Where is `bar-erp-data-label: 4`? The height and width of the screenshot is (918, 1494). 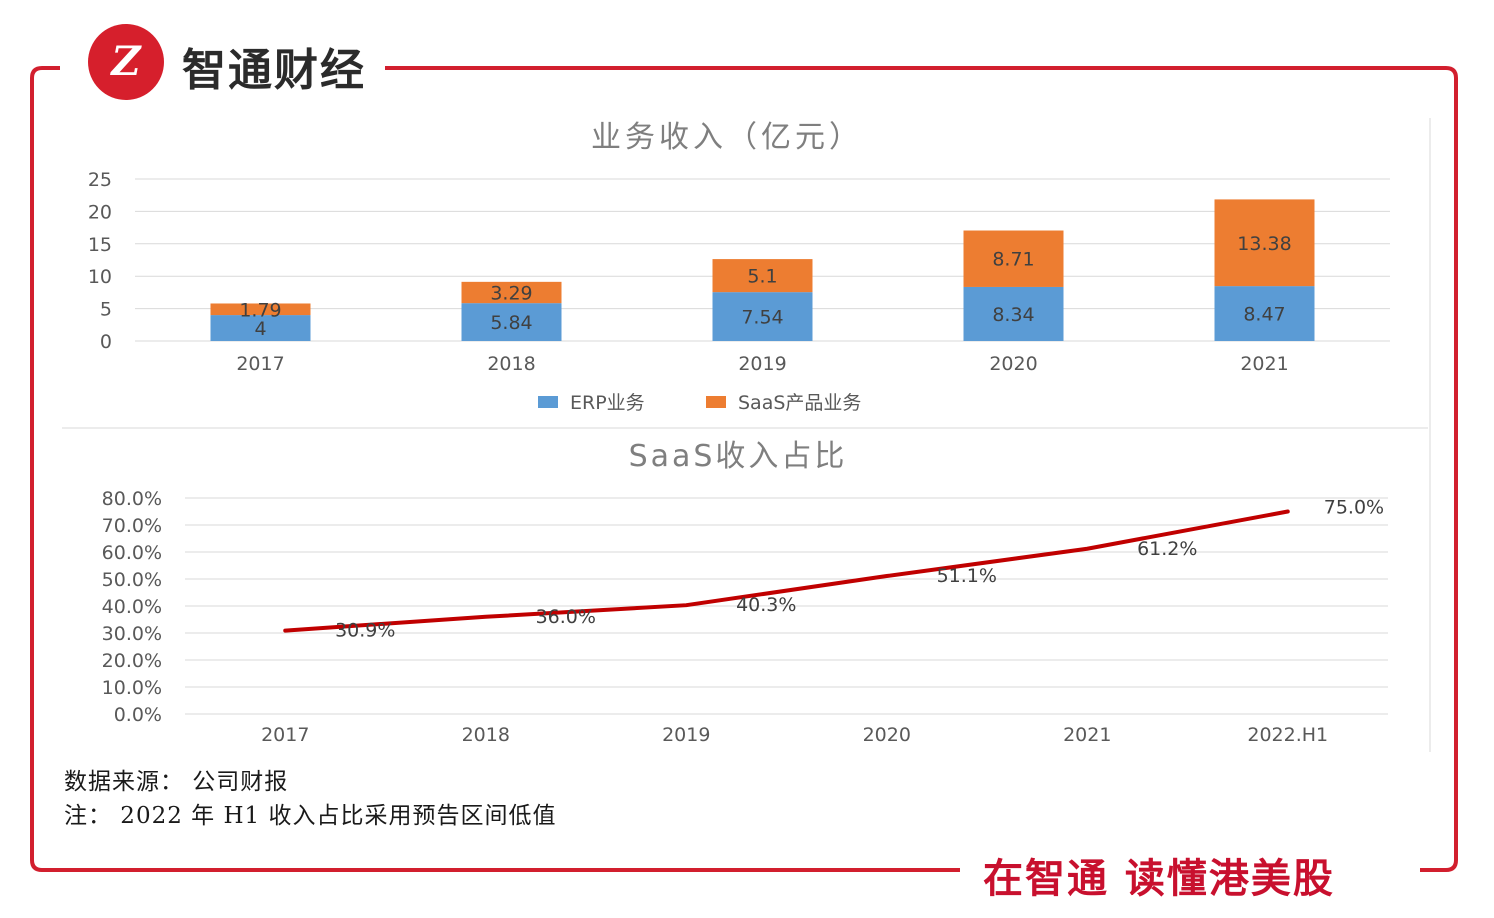
bar-erp-data-label: 4 is located at coordinates (260, 329).